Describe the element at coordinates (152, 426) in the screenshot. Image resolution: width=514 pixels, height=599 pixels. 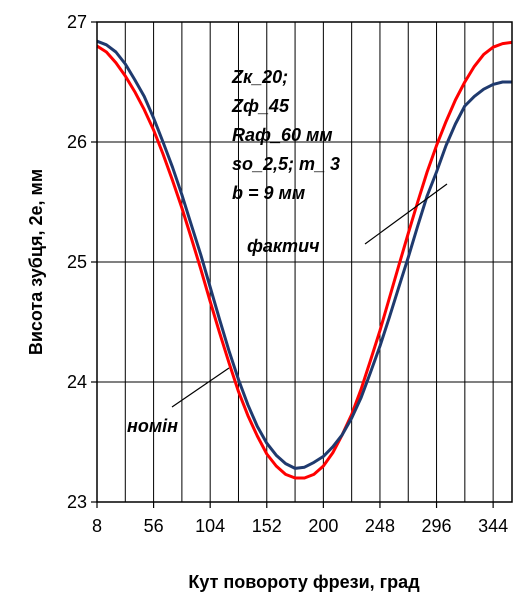
I see `label-nomin: номін` at that location.